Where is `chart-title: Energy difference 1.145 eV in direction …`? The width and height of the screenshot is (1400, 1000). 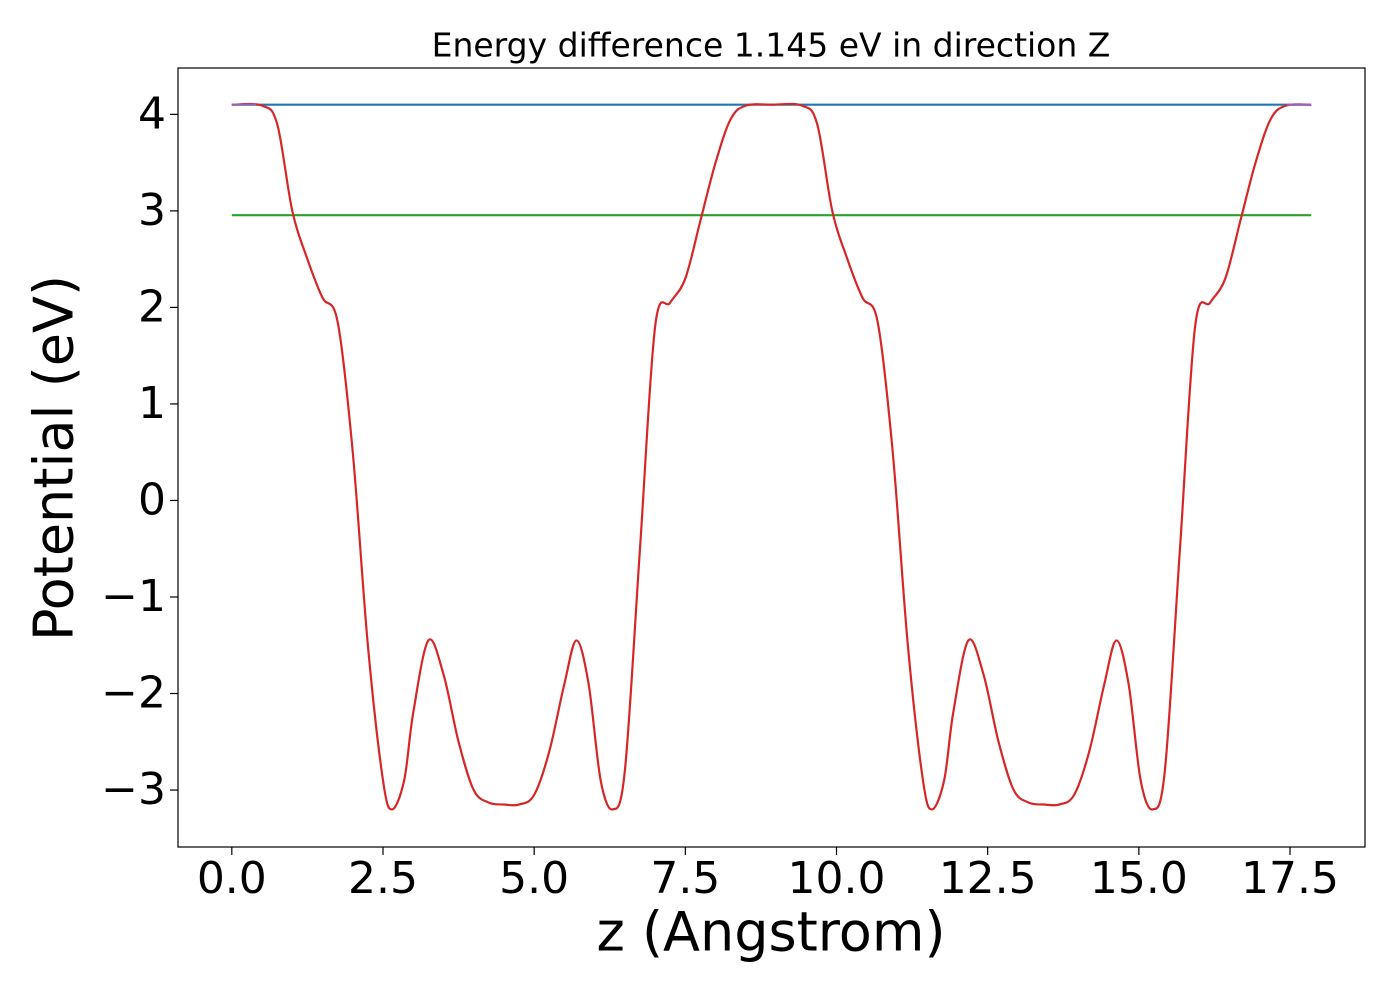 chart-title: Energy difference 1.145 eV in direction … is located at coordinates (771, 45).